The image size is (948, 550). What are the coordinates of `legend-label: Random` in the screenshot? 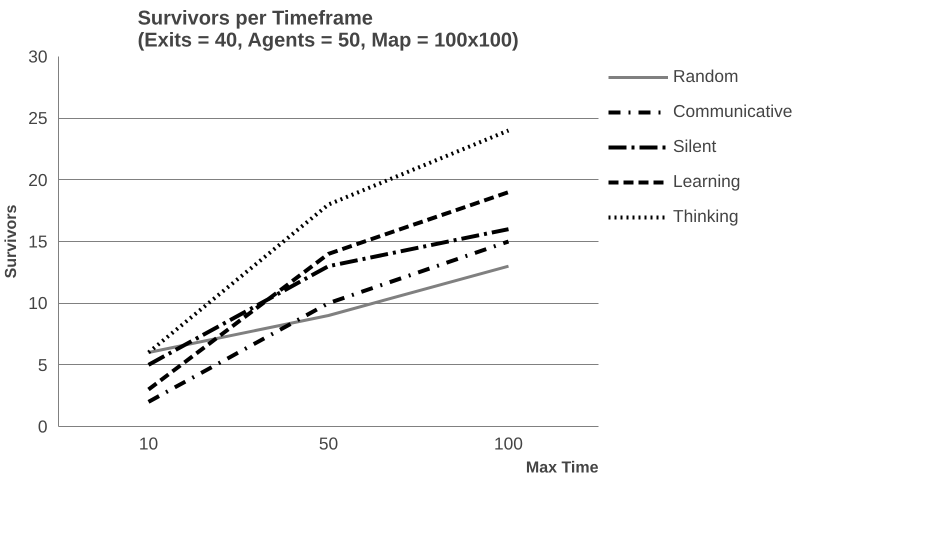 It's located at (705, 76).